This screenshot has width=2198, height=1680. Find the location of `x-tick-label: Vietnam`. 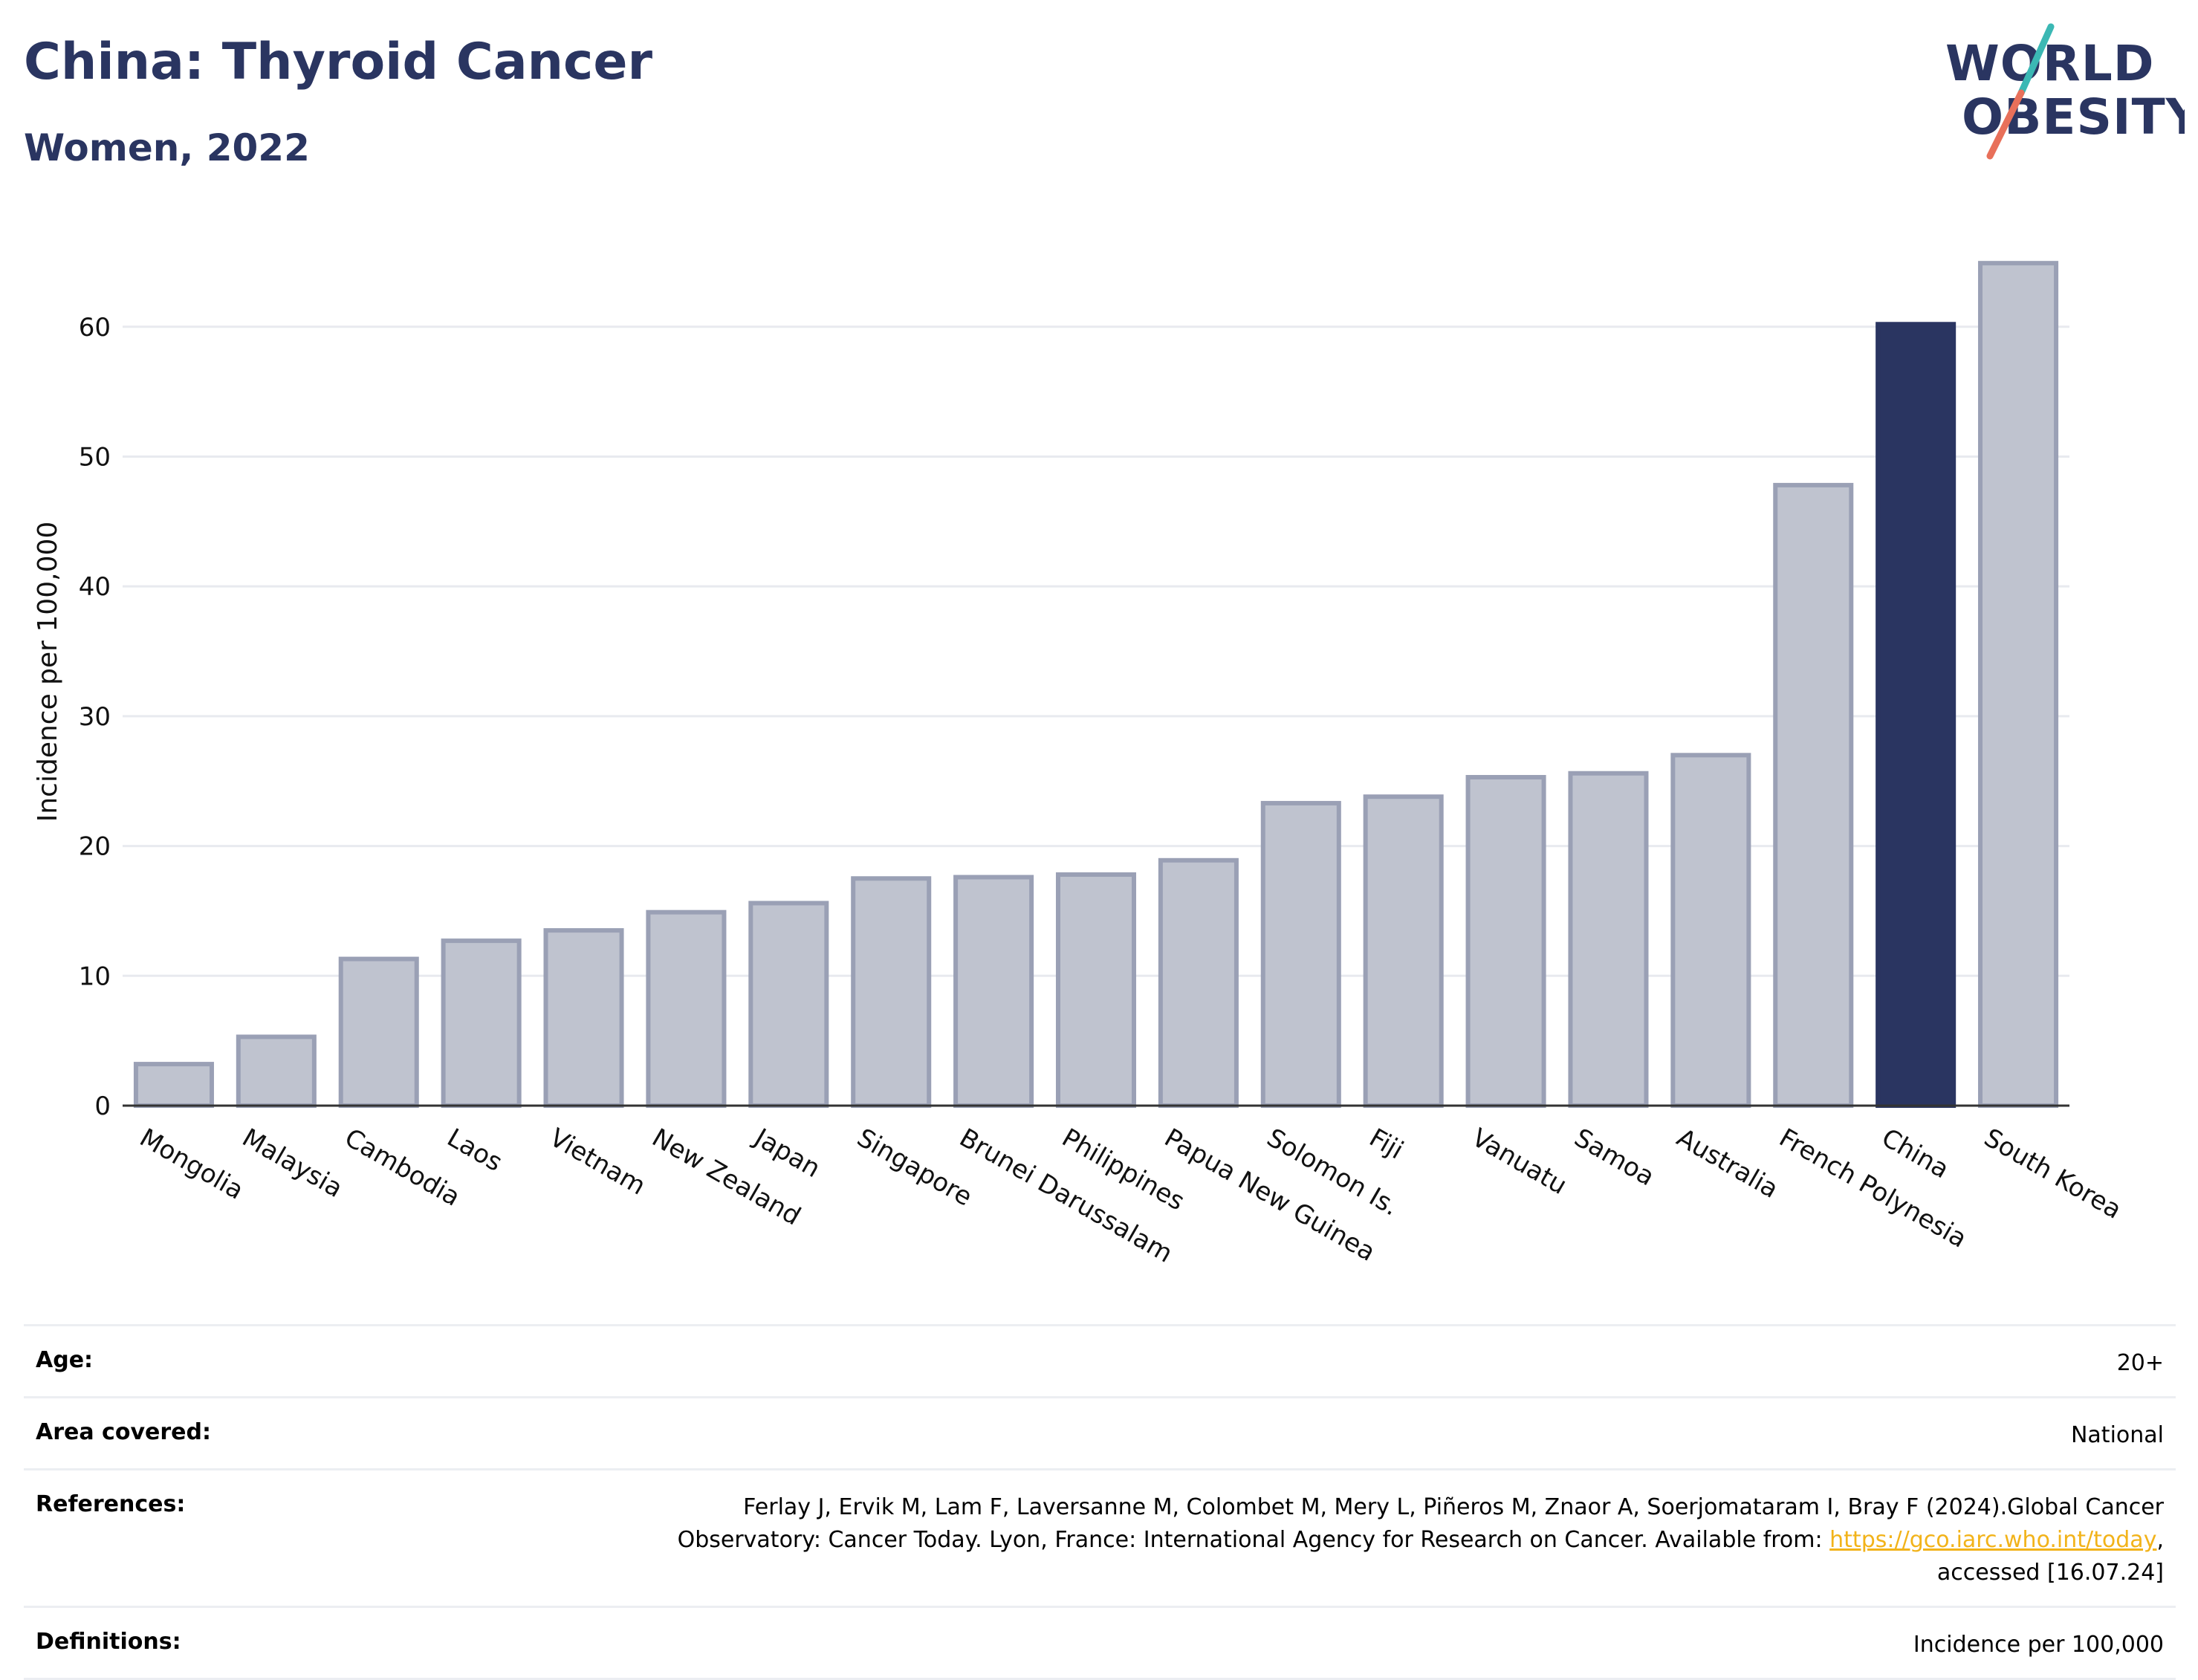

x-tick-label: Vietnam is located at coordinates (598, 1162).